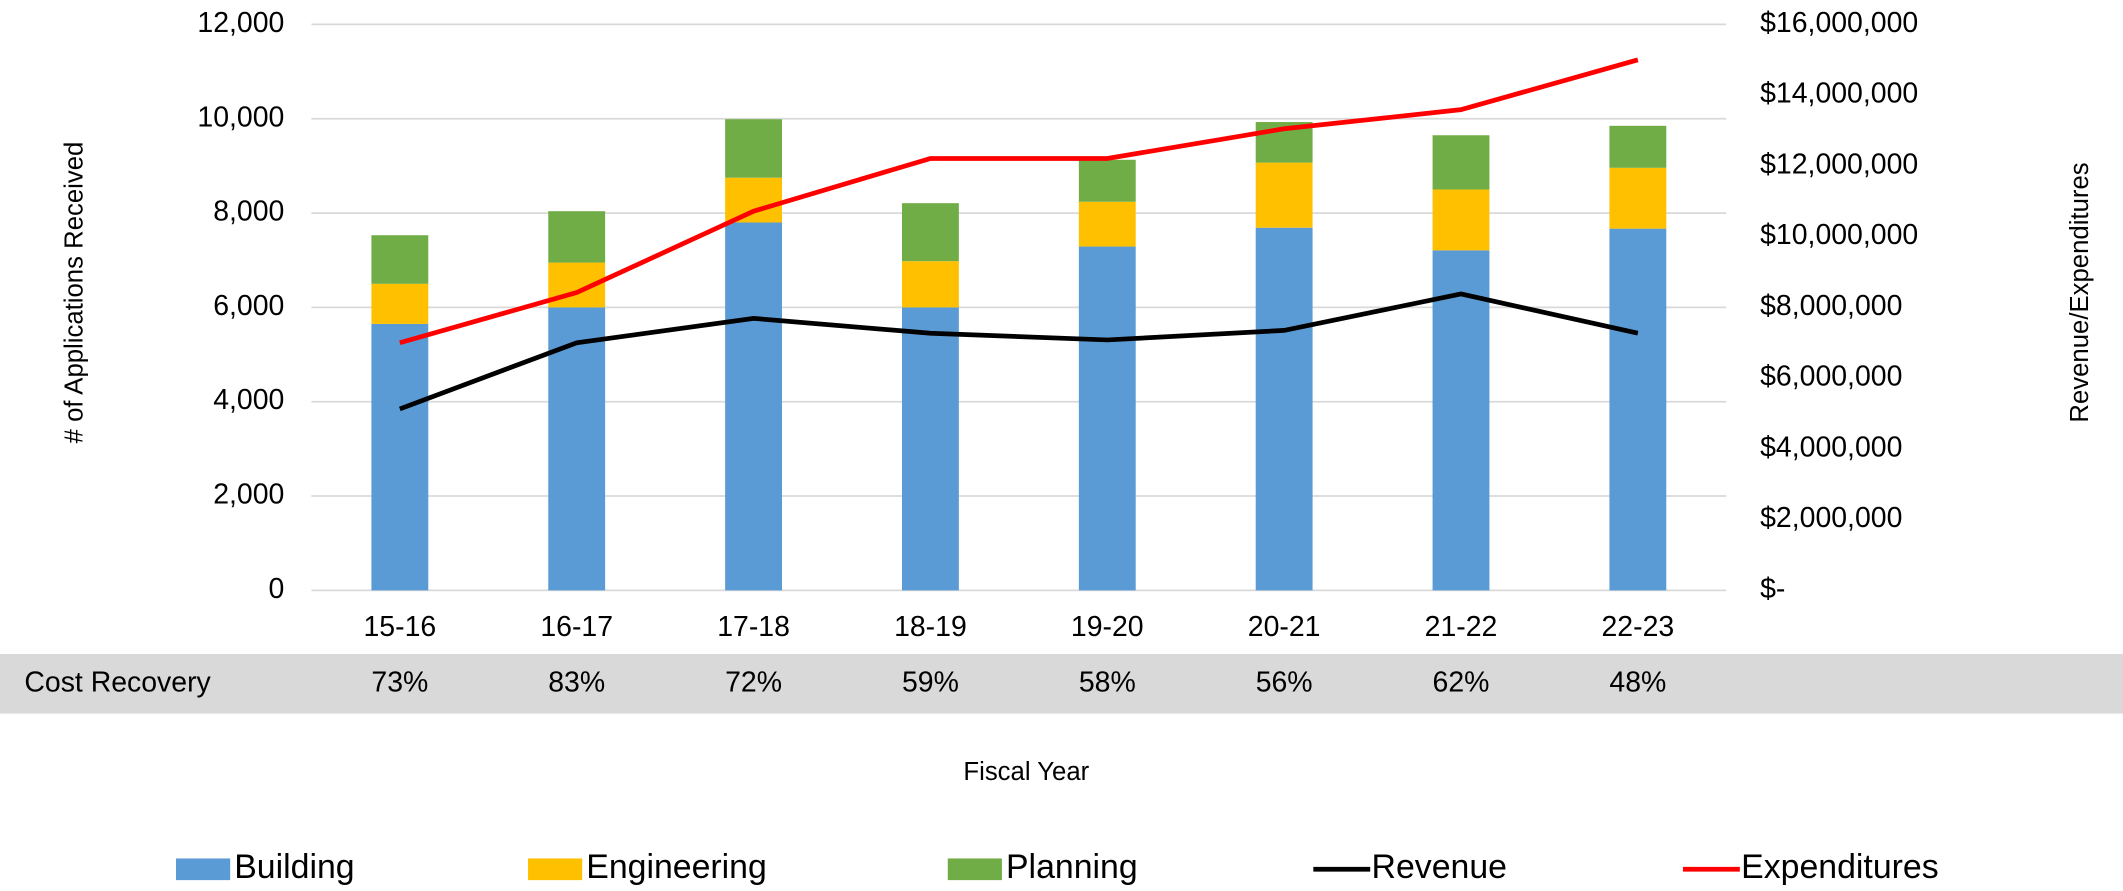 The image size is (2123, 891). What do you see at coordinates (1831, 518) in the screenshot?
I see `y2-tick-label: $2,000,000` at bounding box center [1831, 518].